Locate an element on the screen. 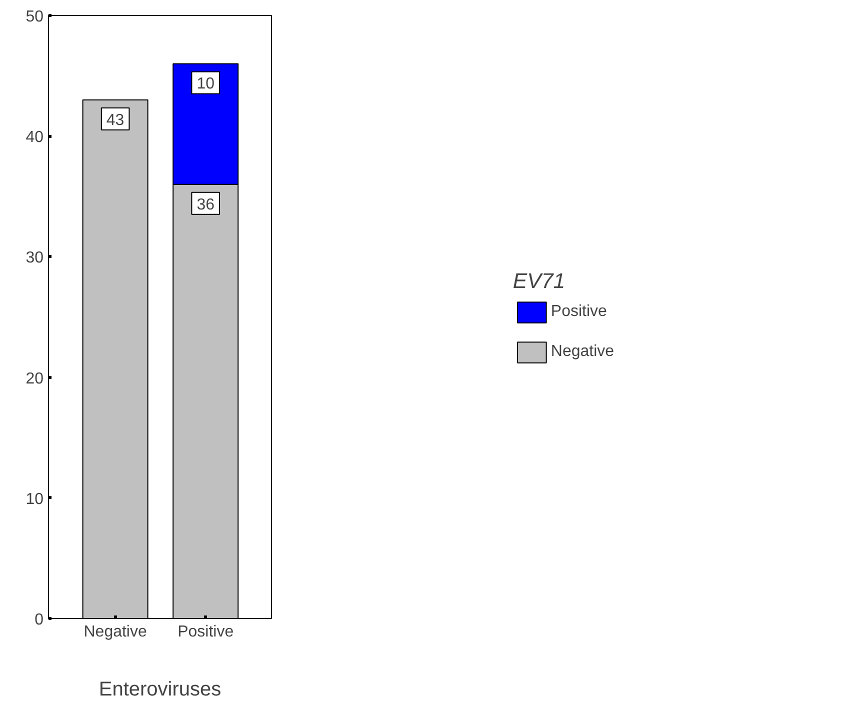  y-tick-label: 20 is located at coordinates (35, 379).